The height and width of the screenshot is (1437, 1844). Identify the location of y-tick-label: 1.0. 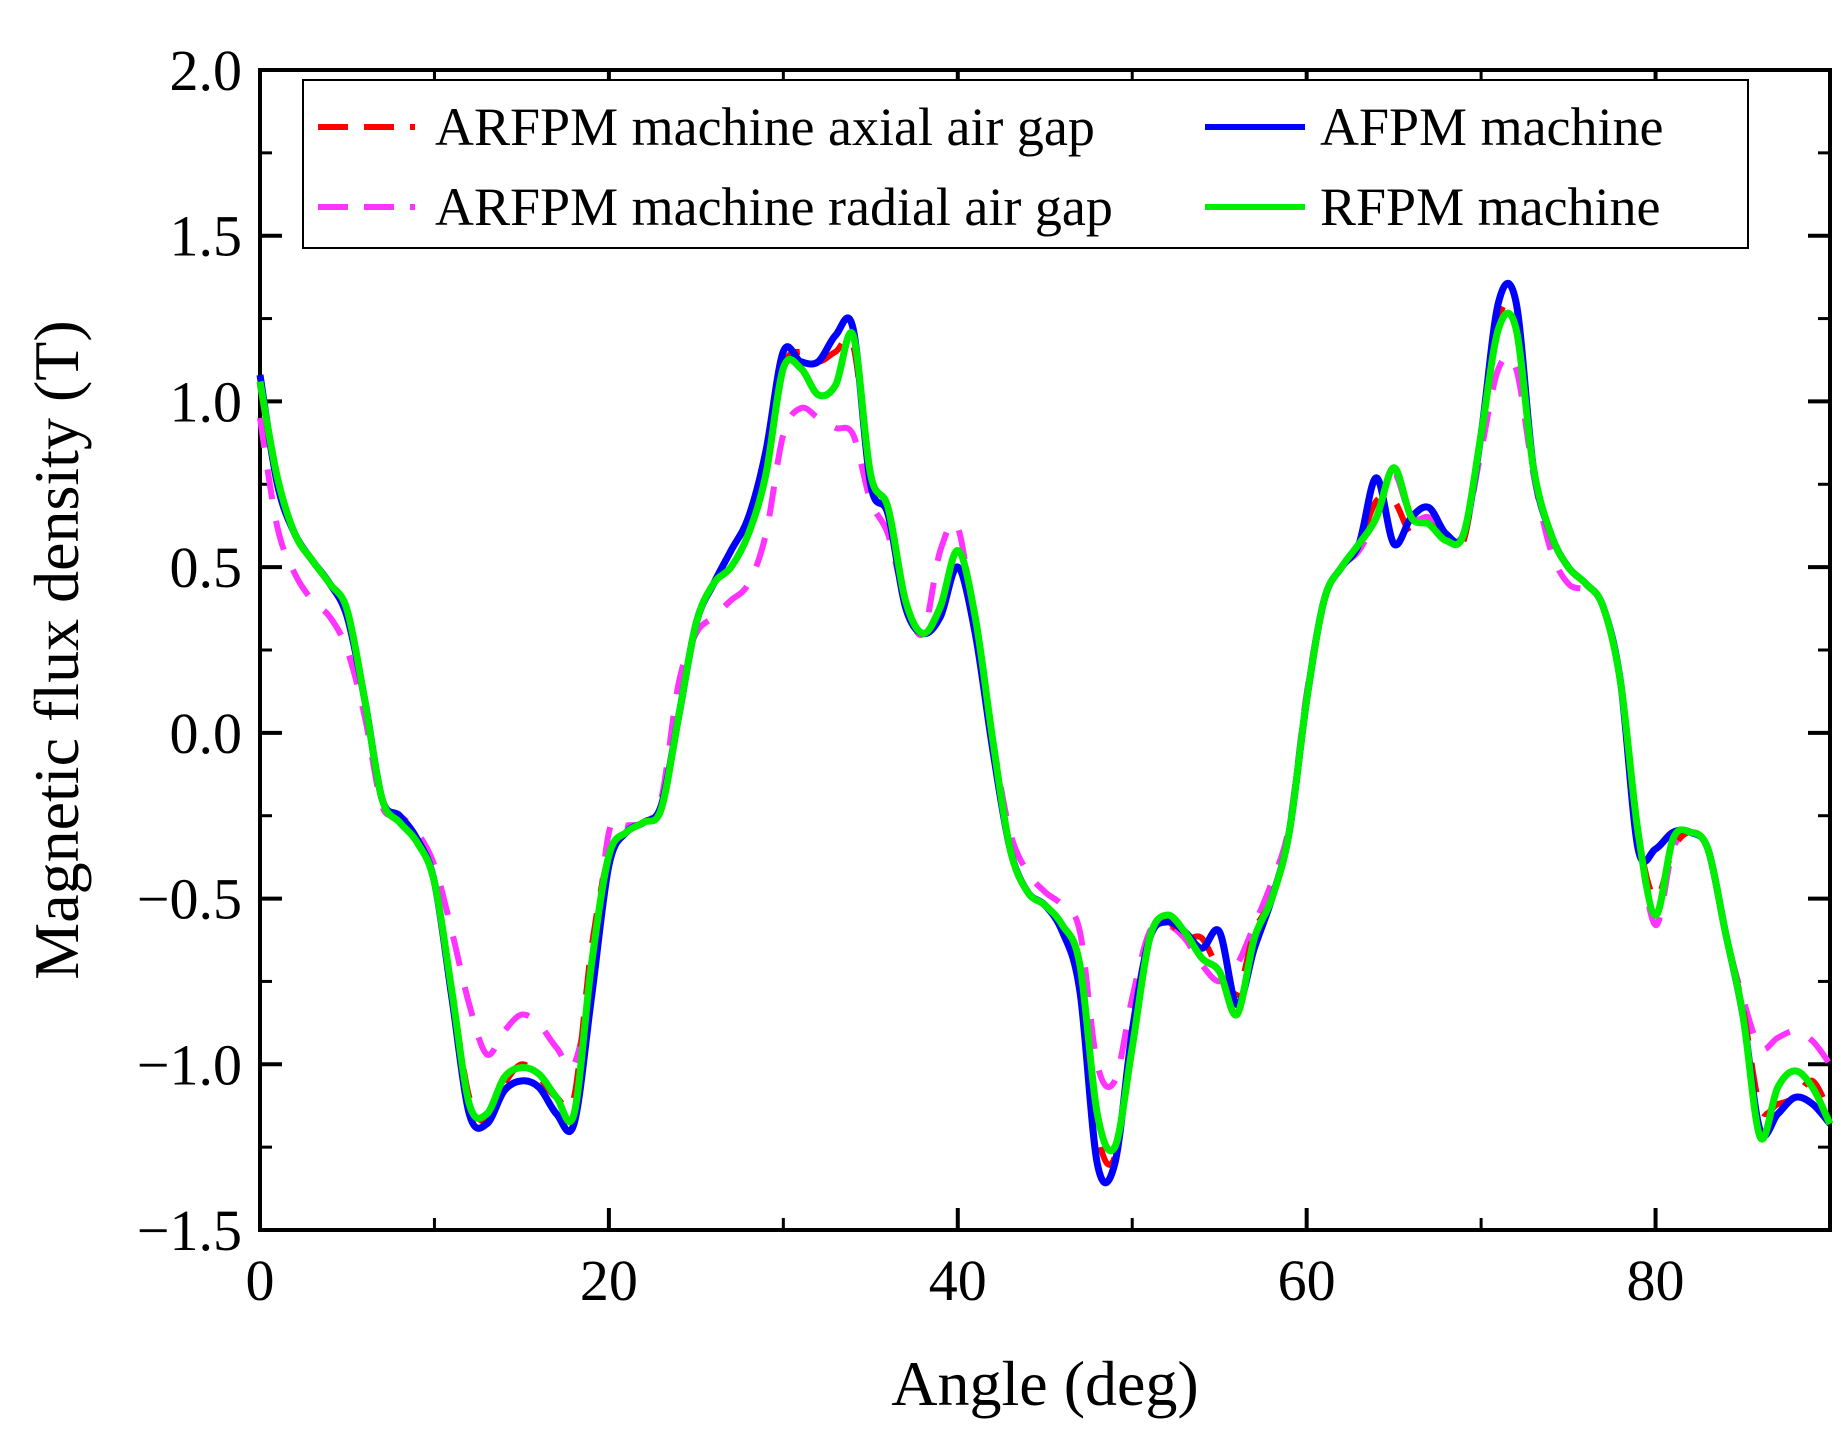
(206, 401).